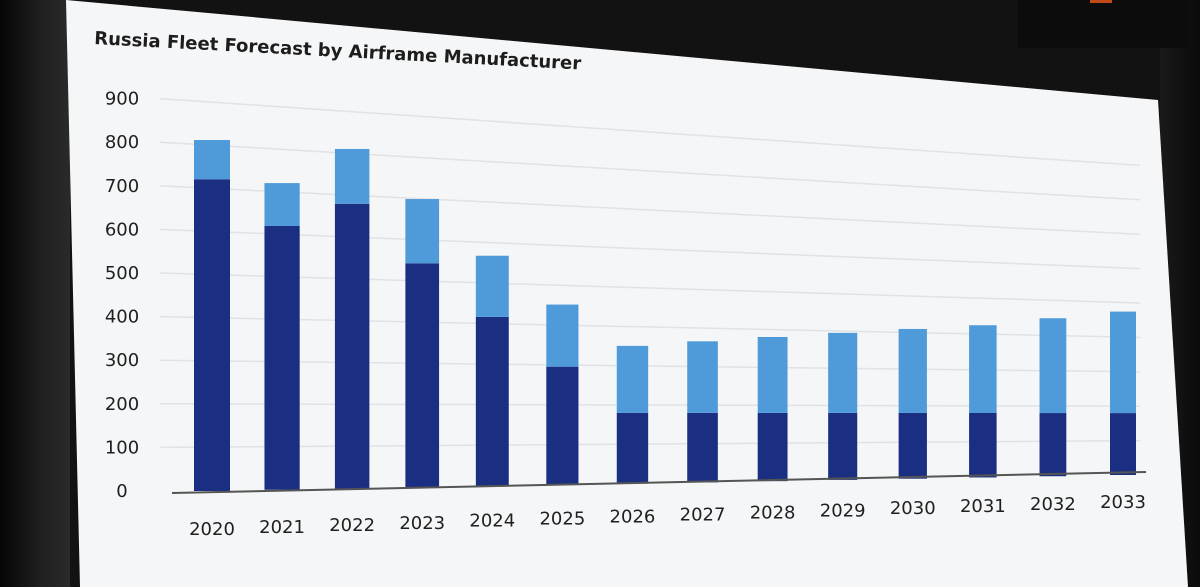 This screenshot has width=1200, height=587. What do you see at coordinates (633, 517) in the screenshot?
I see `x-tick-label-2026: 2026` at bounding box center [633, 517].